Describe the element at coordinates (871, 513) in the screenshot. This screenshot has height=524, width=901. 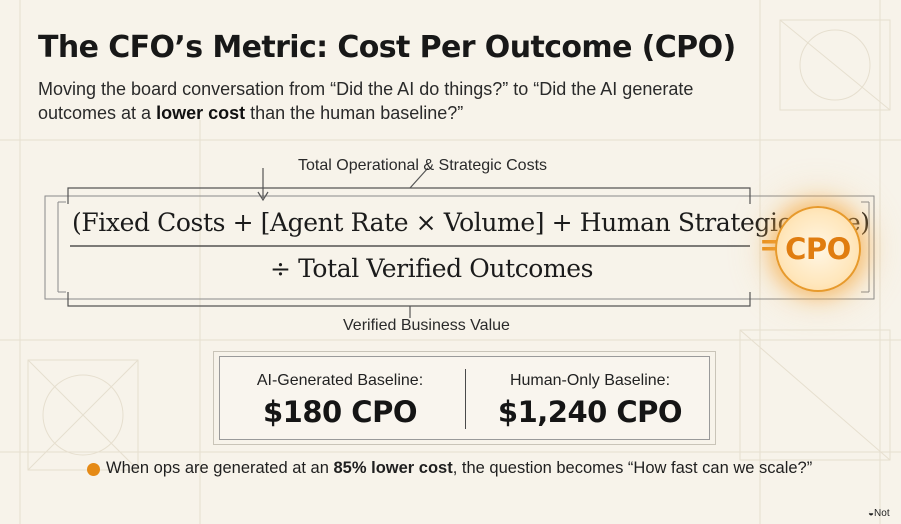
I see `watermark-icon: ◒` at that location.